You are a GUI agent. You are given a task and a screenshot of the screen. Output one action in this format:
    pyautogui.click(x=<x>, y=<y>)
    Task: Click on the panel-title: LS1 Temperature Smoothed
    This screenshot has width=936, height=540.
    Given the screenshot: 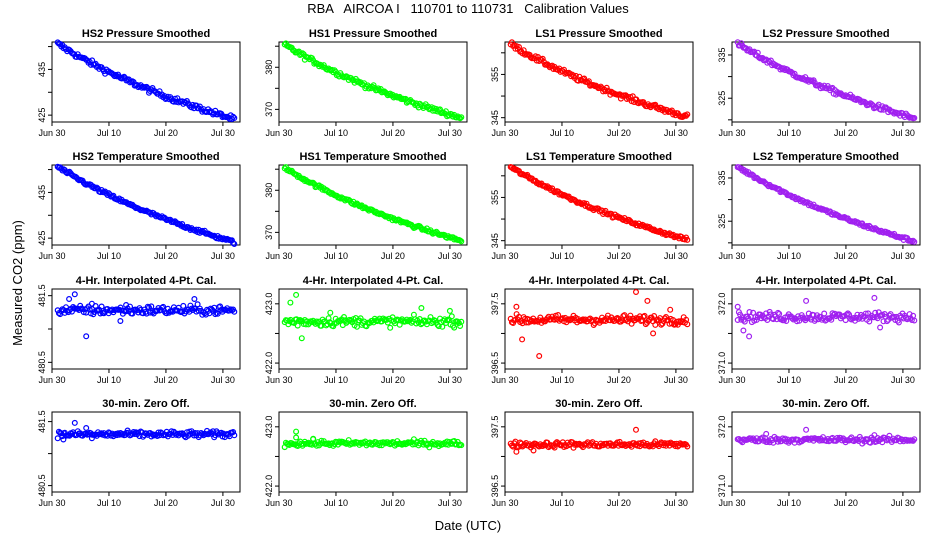 What is the action you would take?
    pyautogui.click(x=599, y=157)
    